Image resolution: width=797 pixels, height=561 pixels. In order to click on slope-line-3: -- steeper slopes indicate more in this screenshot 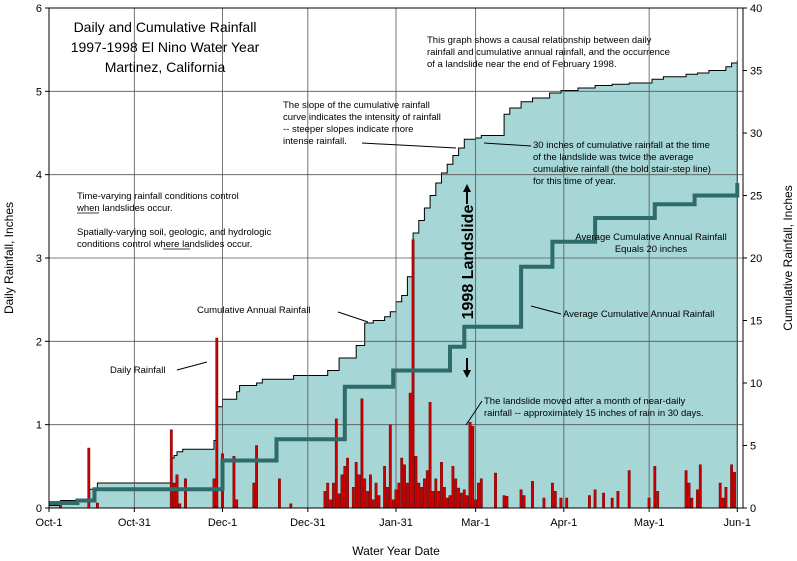, I will do `click(348, 129)`.